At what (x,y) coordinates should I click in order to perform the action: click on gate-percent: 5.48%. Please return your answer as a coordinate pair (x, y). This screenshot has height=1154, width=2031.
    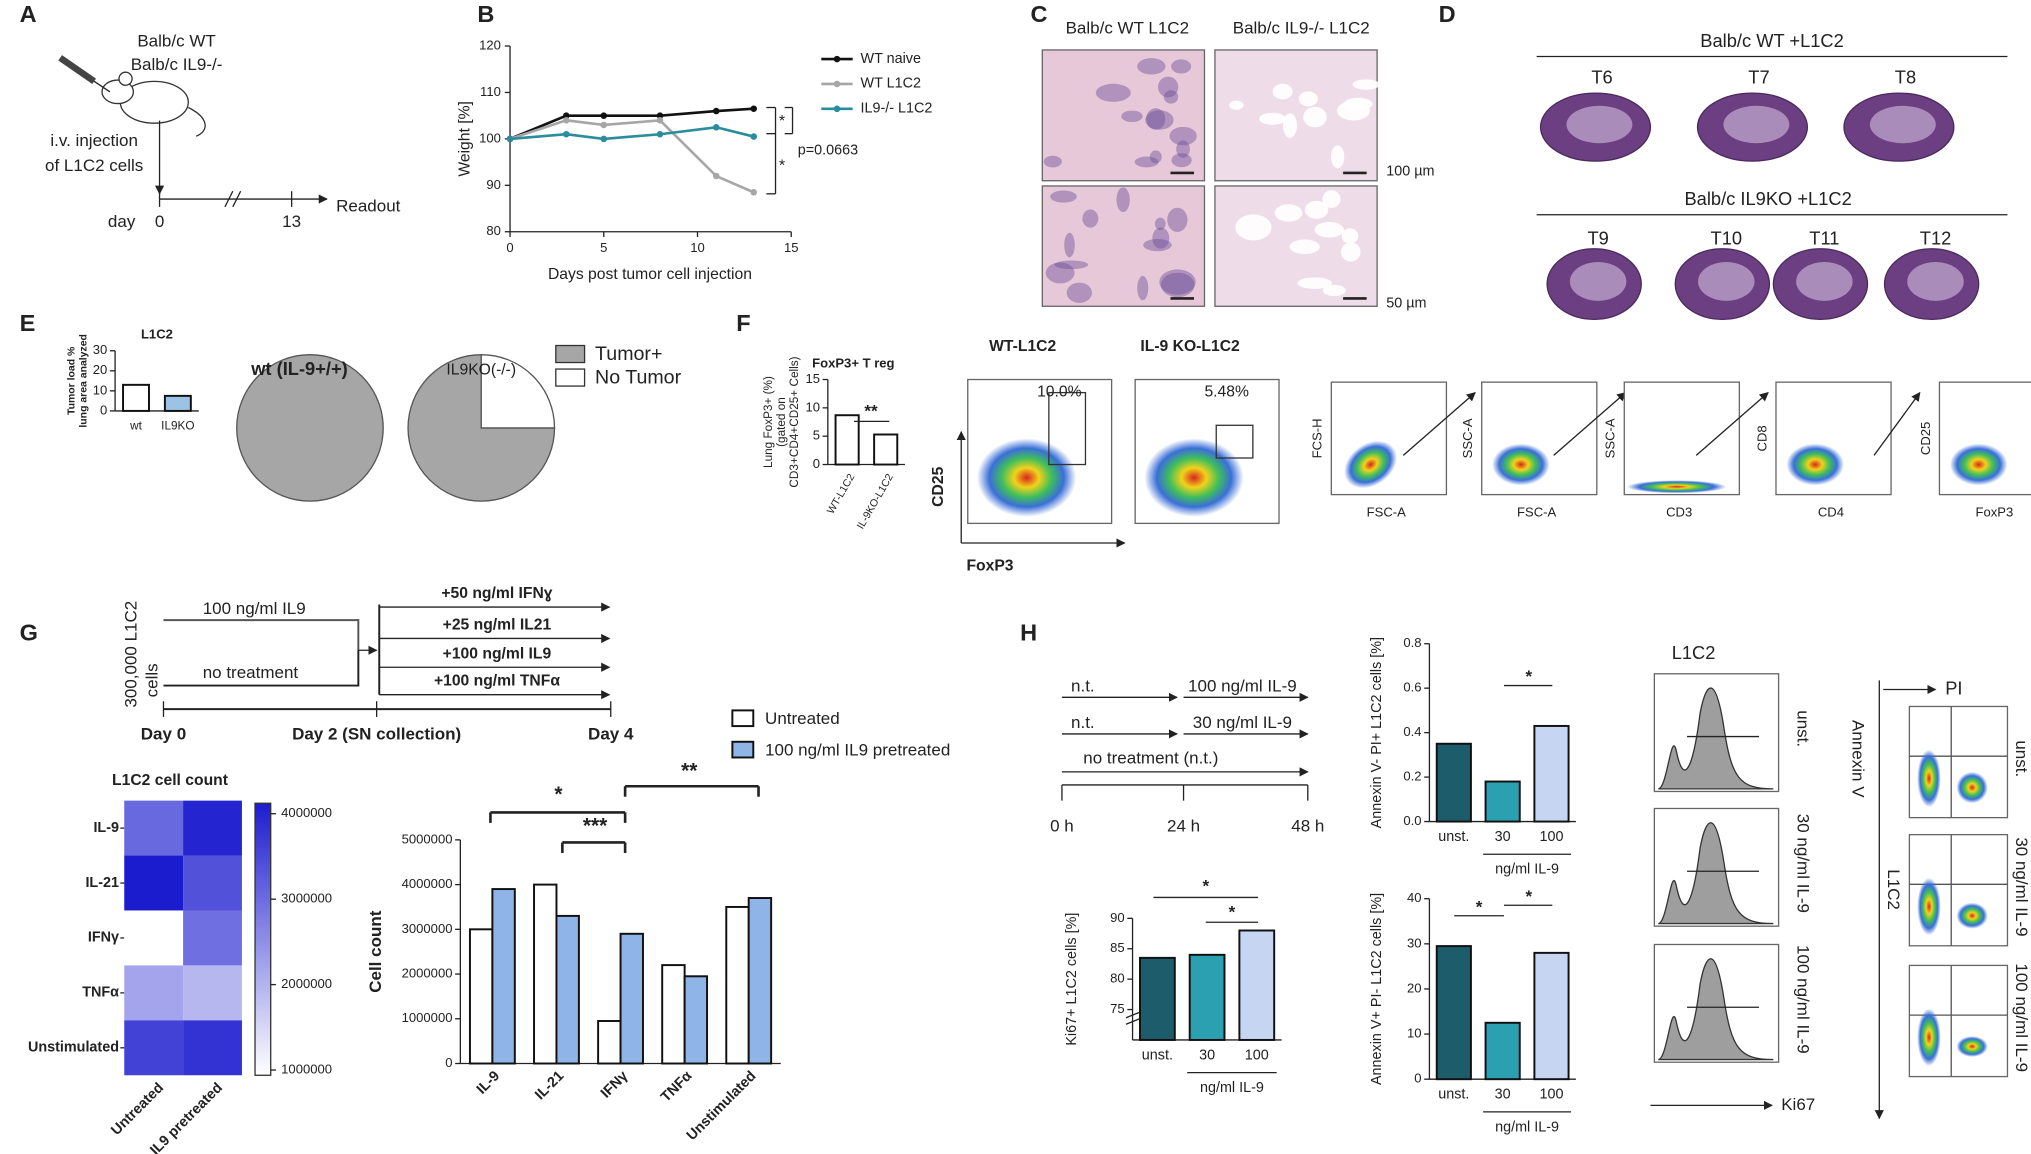
    Looking at the image, I should click on (1226, 392).